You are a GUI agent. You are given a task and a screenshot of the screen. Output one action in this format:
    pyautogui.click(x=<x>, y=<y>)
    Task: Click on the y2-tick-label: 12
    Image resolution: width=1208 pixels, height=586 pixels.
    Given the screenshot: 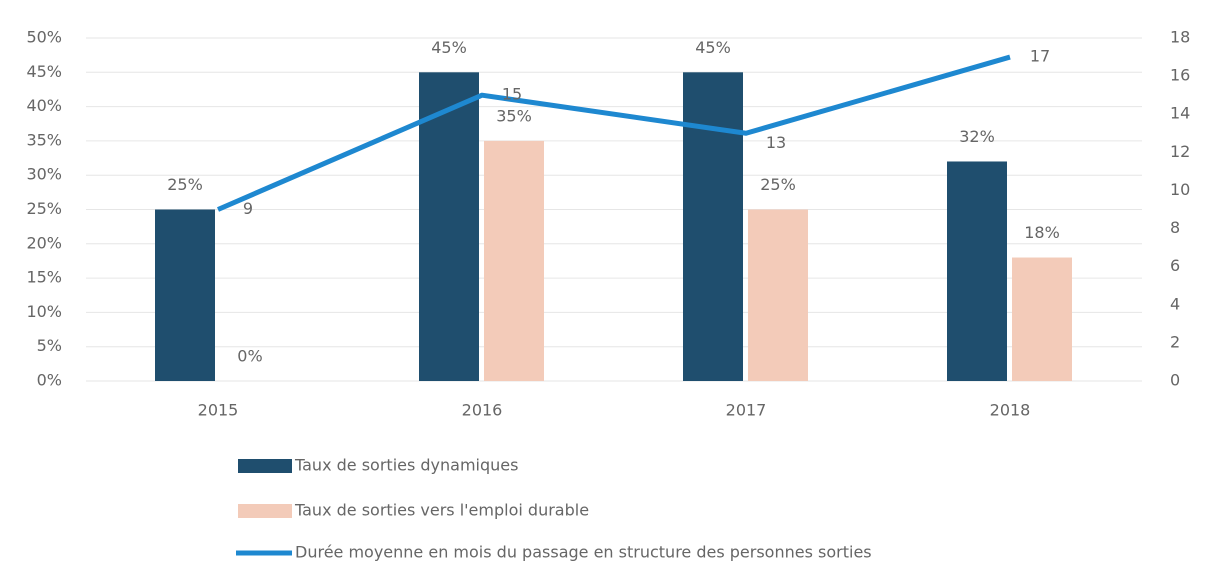 What is the action you would take?
    pyautogui.click(x=1180, y=151)
    